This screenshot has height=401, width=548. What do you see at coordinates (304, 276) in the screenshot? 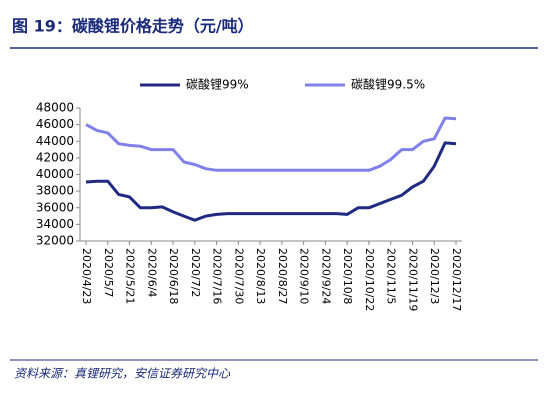
I see `x-tick-label: 2020/9/10` at bounding box center [304, 276].